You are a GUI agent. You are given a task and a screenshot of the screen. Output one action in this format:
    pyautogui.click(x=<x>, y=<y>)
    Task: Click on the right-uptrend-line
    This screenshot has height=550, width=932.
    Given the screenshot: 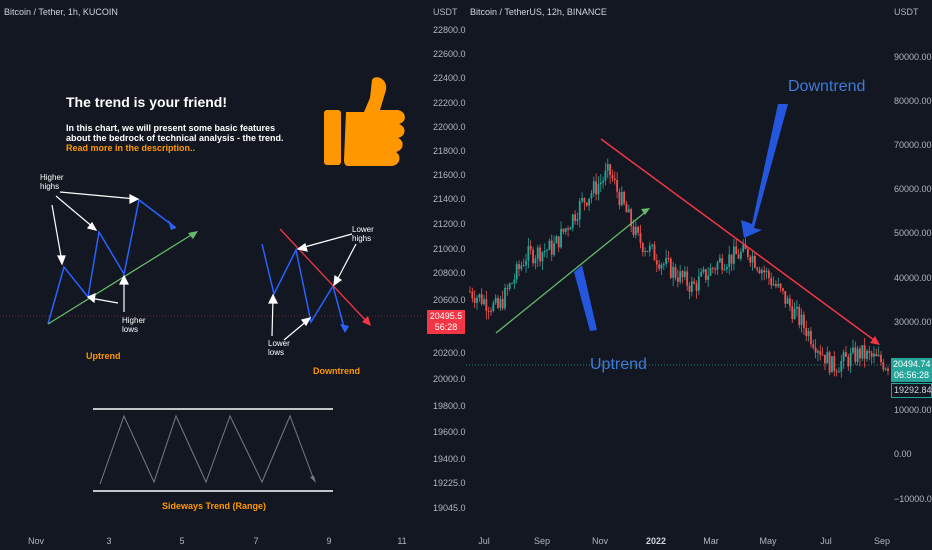 What is the action you would take?
    pyautogui.click(x=572, y=271)
    